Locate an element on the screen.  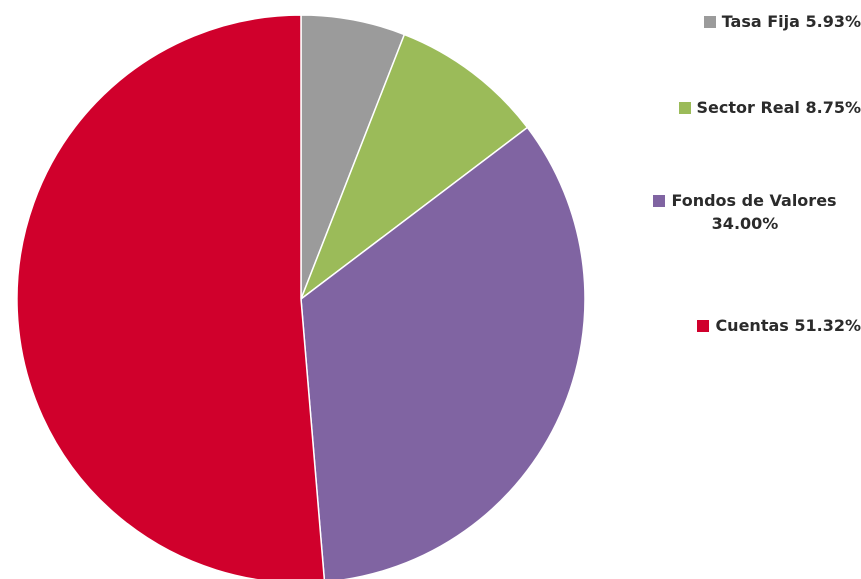
pie-slice-sector-real is located at coordinates (414, 166).